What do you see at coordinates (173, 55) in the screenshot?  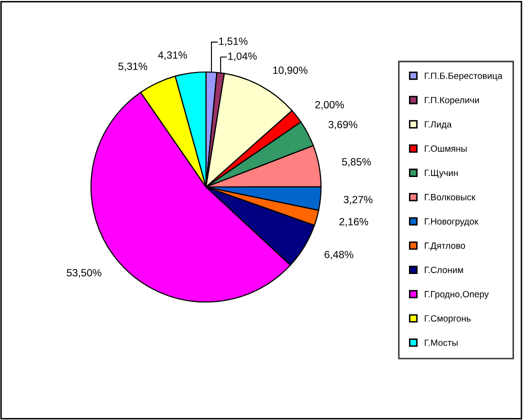 I see `data-label: 4,31%` at bounding box center [173, 55].